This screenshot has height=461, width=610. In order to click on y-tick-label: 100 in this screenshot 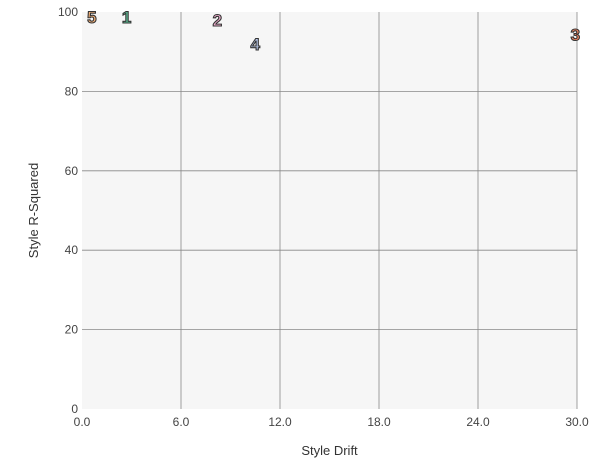, I will do `click(68, 12)`.